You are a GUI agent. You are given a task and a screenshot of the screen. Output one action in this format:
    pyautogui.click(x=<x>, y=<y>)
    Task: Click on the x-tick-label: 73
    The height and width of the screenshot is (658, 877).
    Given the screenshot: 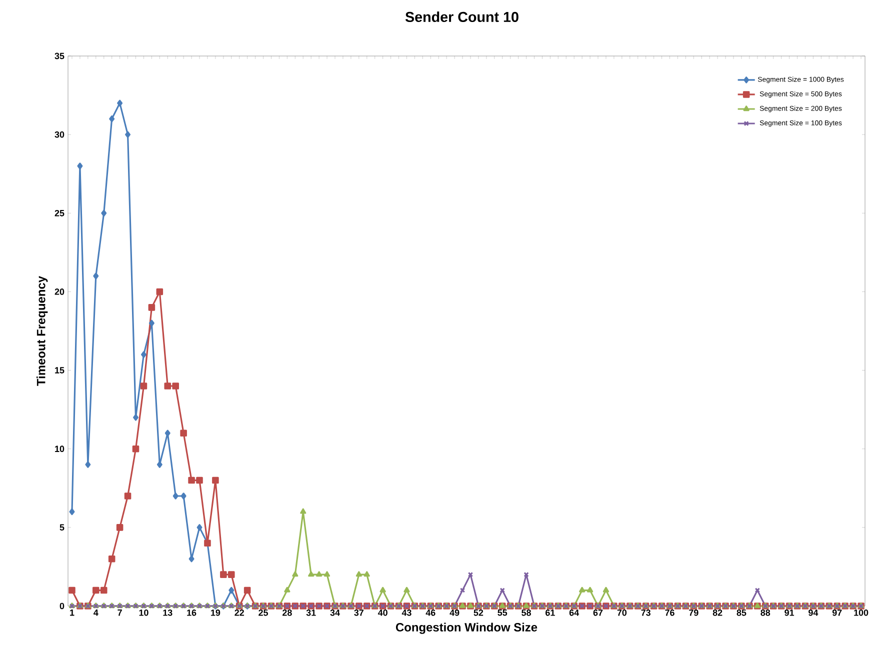 What is the action you would take?
    pyautogui.click(x=645, y=613)
    